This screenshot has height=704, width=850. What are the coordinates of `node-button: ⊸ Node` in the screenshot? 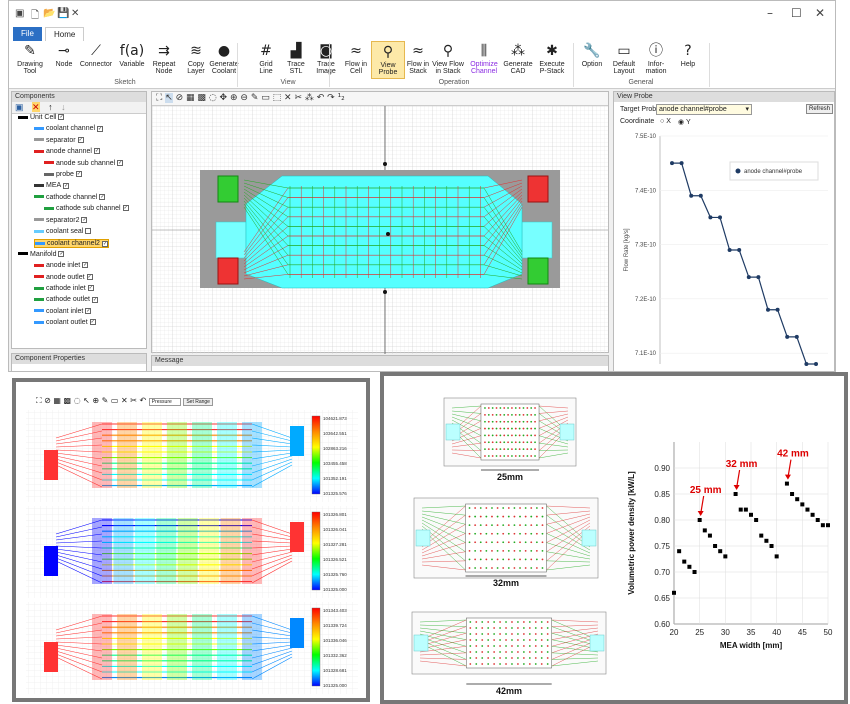 It's located at (64, 60).